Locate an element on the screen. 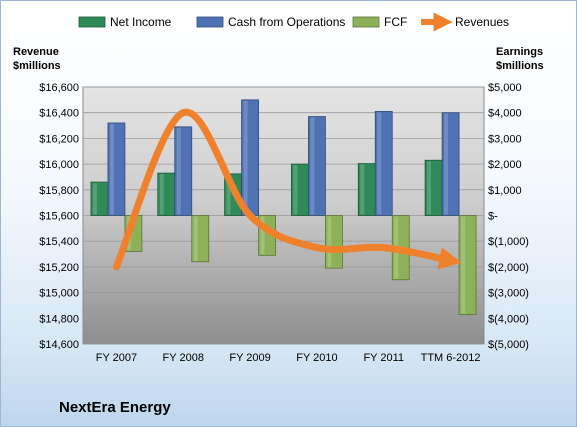 The image size is (577, 427). right-tick-label: $2,000 is located at coordinates (505, 165).